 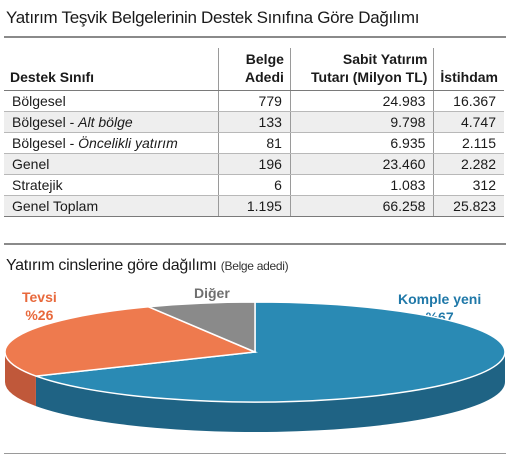 What do you see at coordinates (39, 306) in the screenshot?
I see `pie-label-tevsi: Tevsi %26` at bounding box center [39, 306].